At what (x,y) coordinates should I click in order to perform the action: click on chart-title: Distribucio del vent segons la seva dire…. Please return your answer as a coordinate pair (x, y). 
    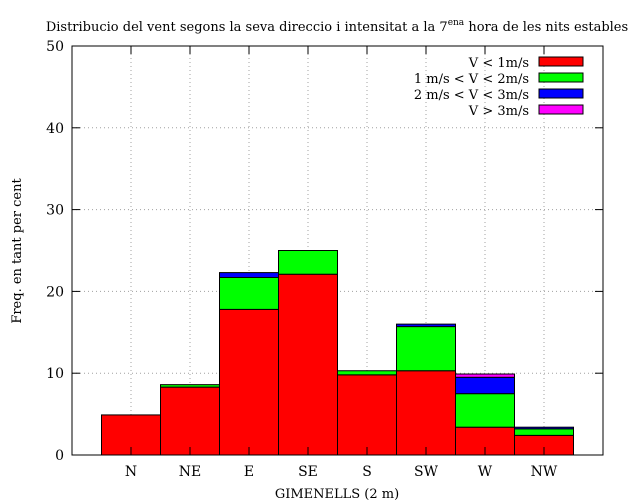
    Looking at the image, I should click on (337, 26).